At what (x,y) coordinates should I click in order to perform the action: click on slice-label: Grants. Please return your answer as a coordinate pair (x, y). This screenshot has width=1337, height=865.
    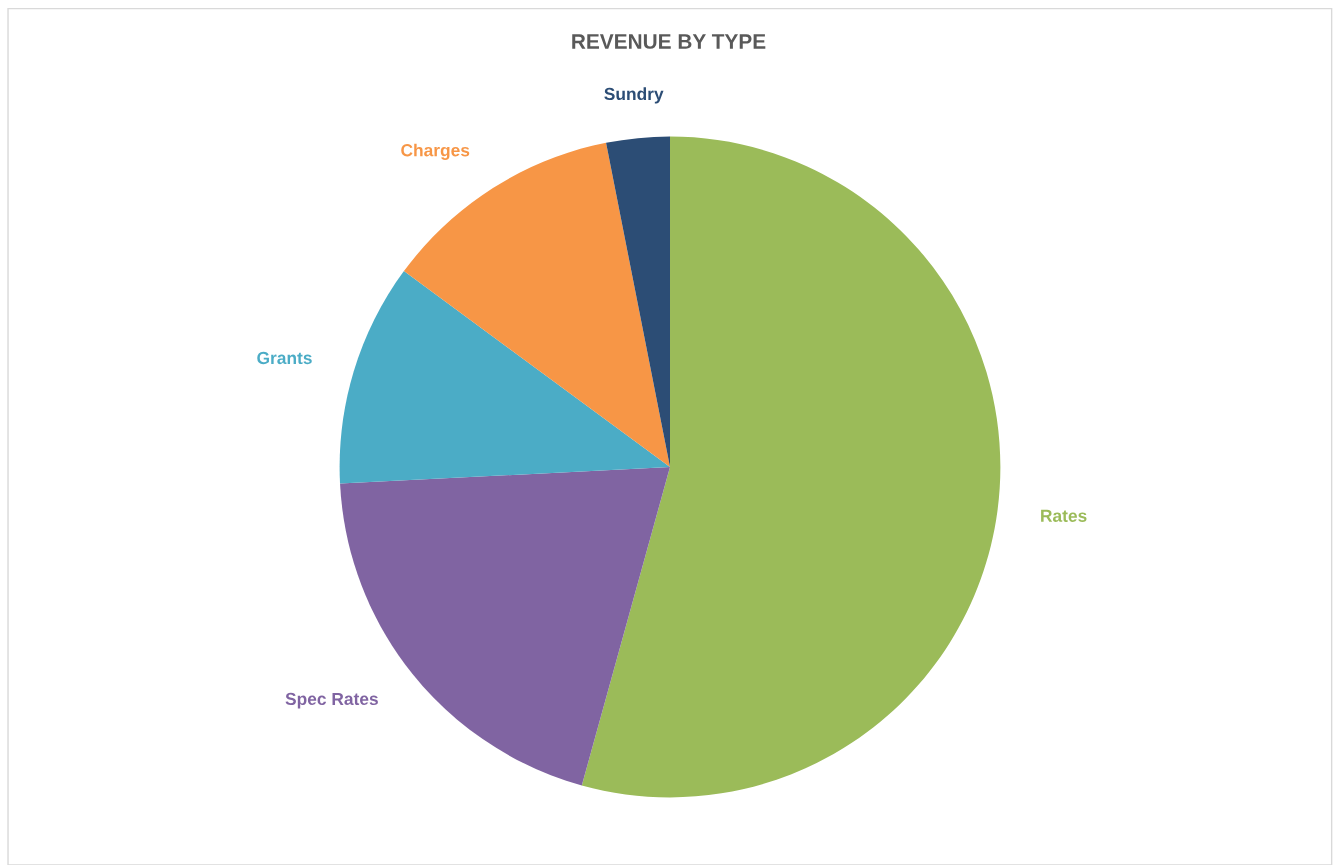
    Looking at the image, I should click on (284, 358).